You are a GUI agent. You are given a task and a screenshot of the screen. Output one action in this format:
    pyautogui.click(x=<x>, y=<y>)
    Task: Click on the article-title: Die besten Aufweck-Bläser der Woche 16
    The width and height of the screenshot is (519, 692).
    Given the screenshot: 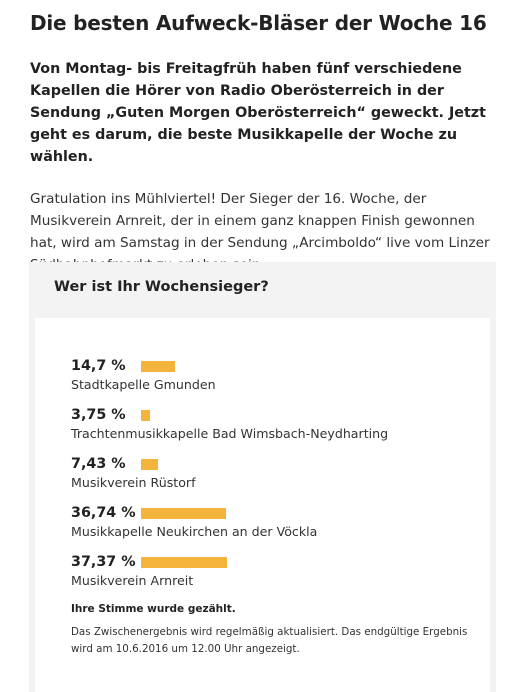 What is the action you would take?
    pyautogui.click(x=258, y=23)
    